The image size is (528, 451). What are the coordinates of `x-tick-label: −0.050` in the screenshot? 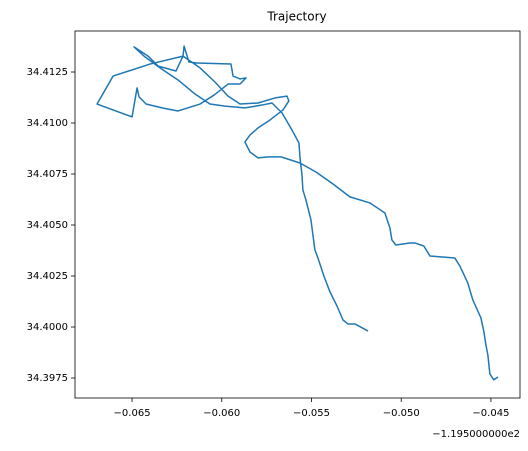 It's located at (401, 413).